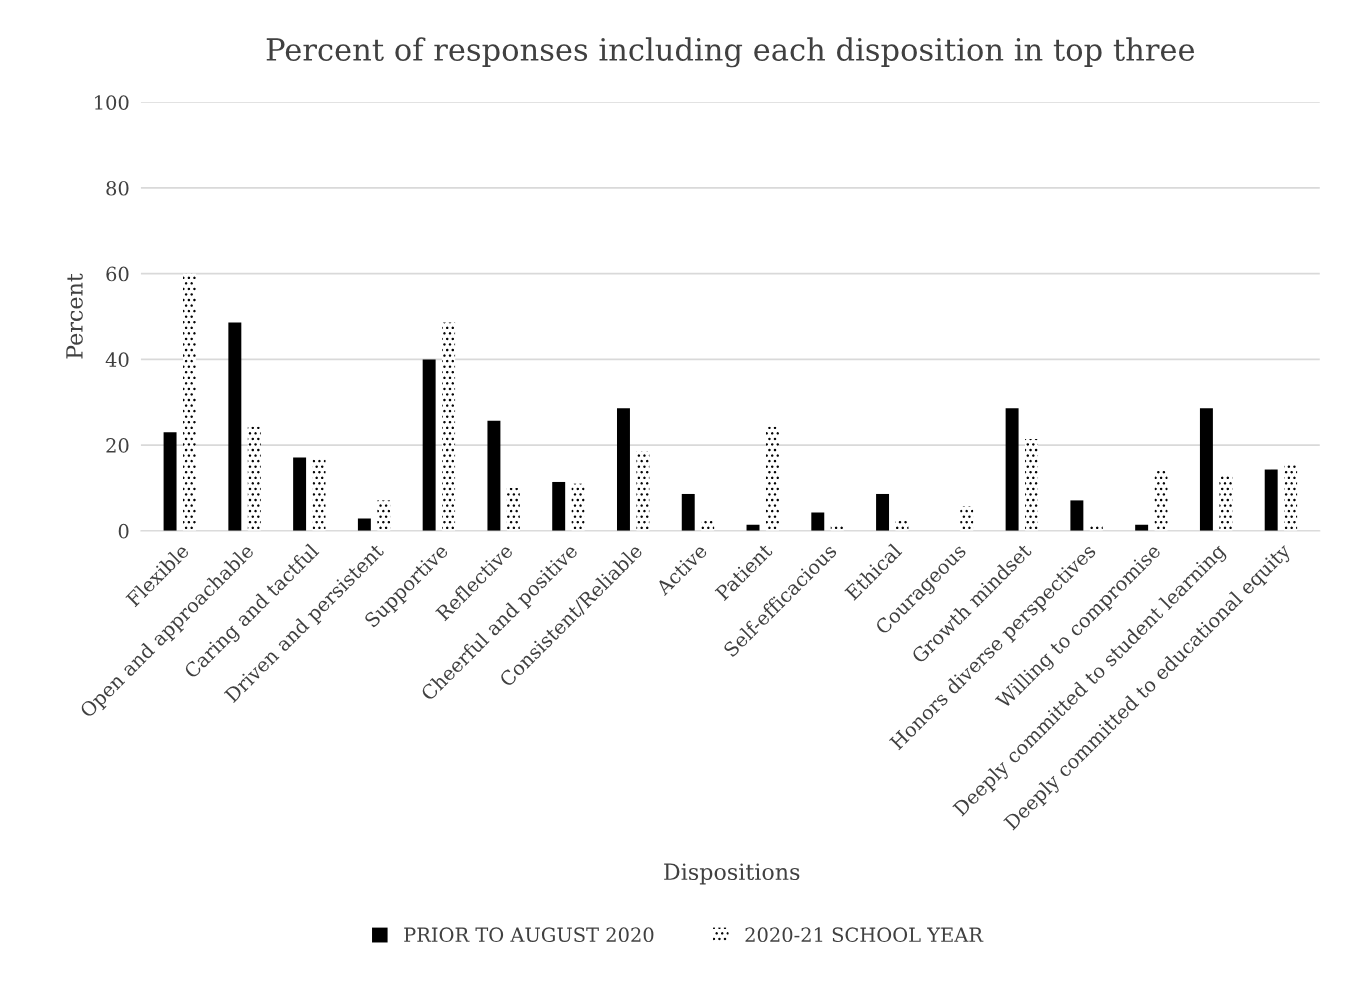  What do you see at coordinates (112, 102) in the screenshot?
I see `y-tick-label: 100` at bounding box center [112, 102].